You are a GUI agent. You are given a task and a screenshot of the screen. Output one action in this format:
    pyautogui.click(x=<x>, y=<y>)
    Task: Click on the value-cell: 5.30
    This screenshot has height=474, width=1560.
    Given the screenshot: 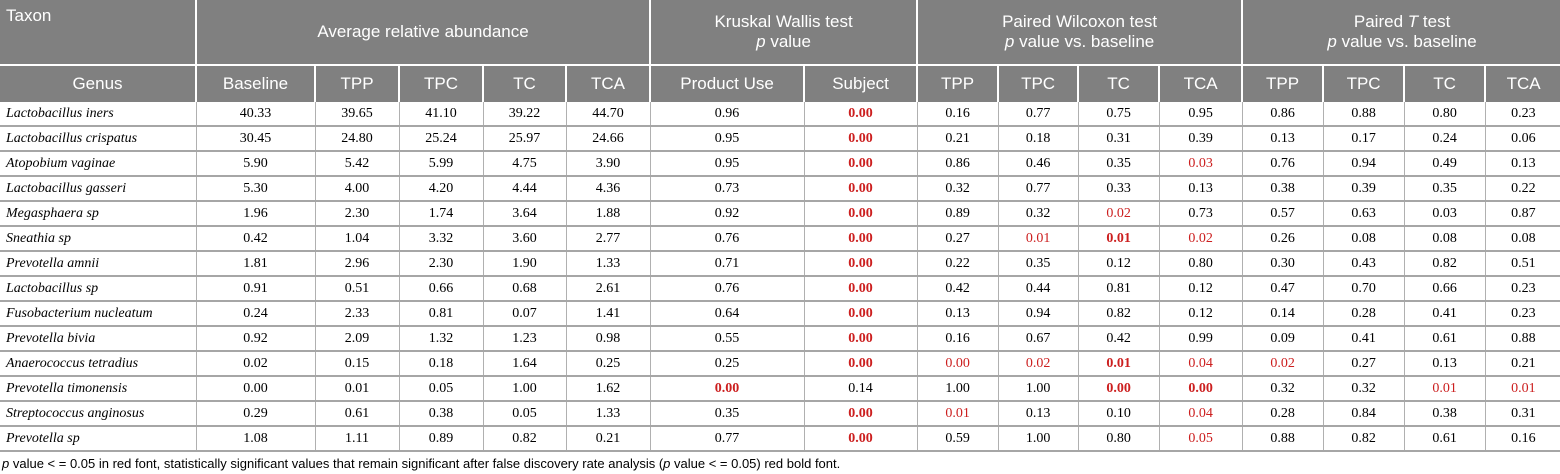 What is the action you would take?
    pyautogui.click(x=255, y=189)
    